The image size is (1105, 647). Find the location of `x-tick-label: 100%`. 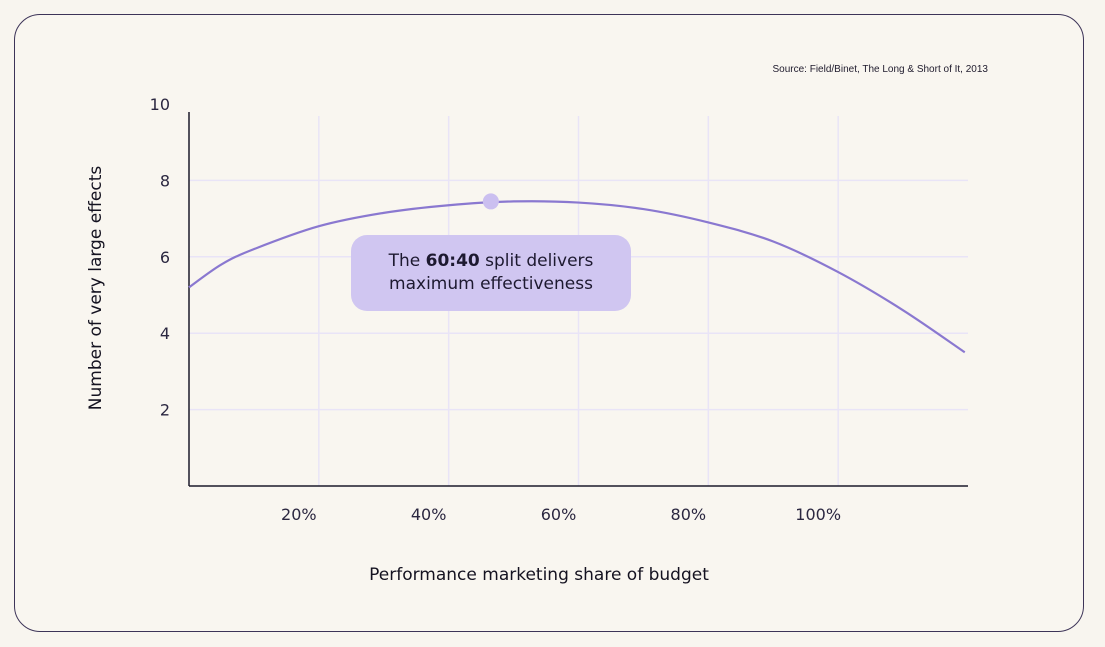

x-tick-label: 100% is located at coordinates (818, 514).